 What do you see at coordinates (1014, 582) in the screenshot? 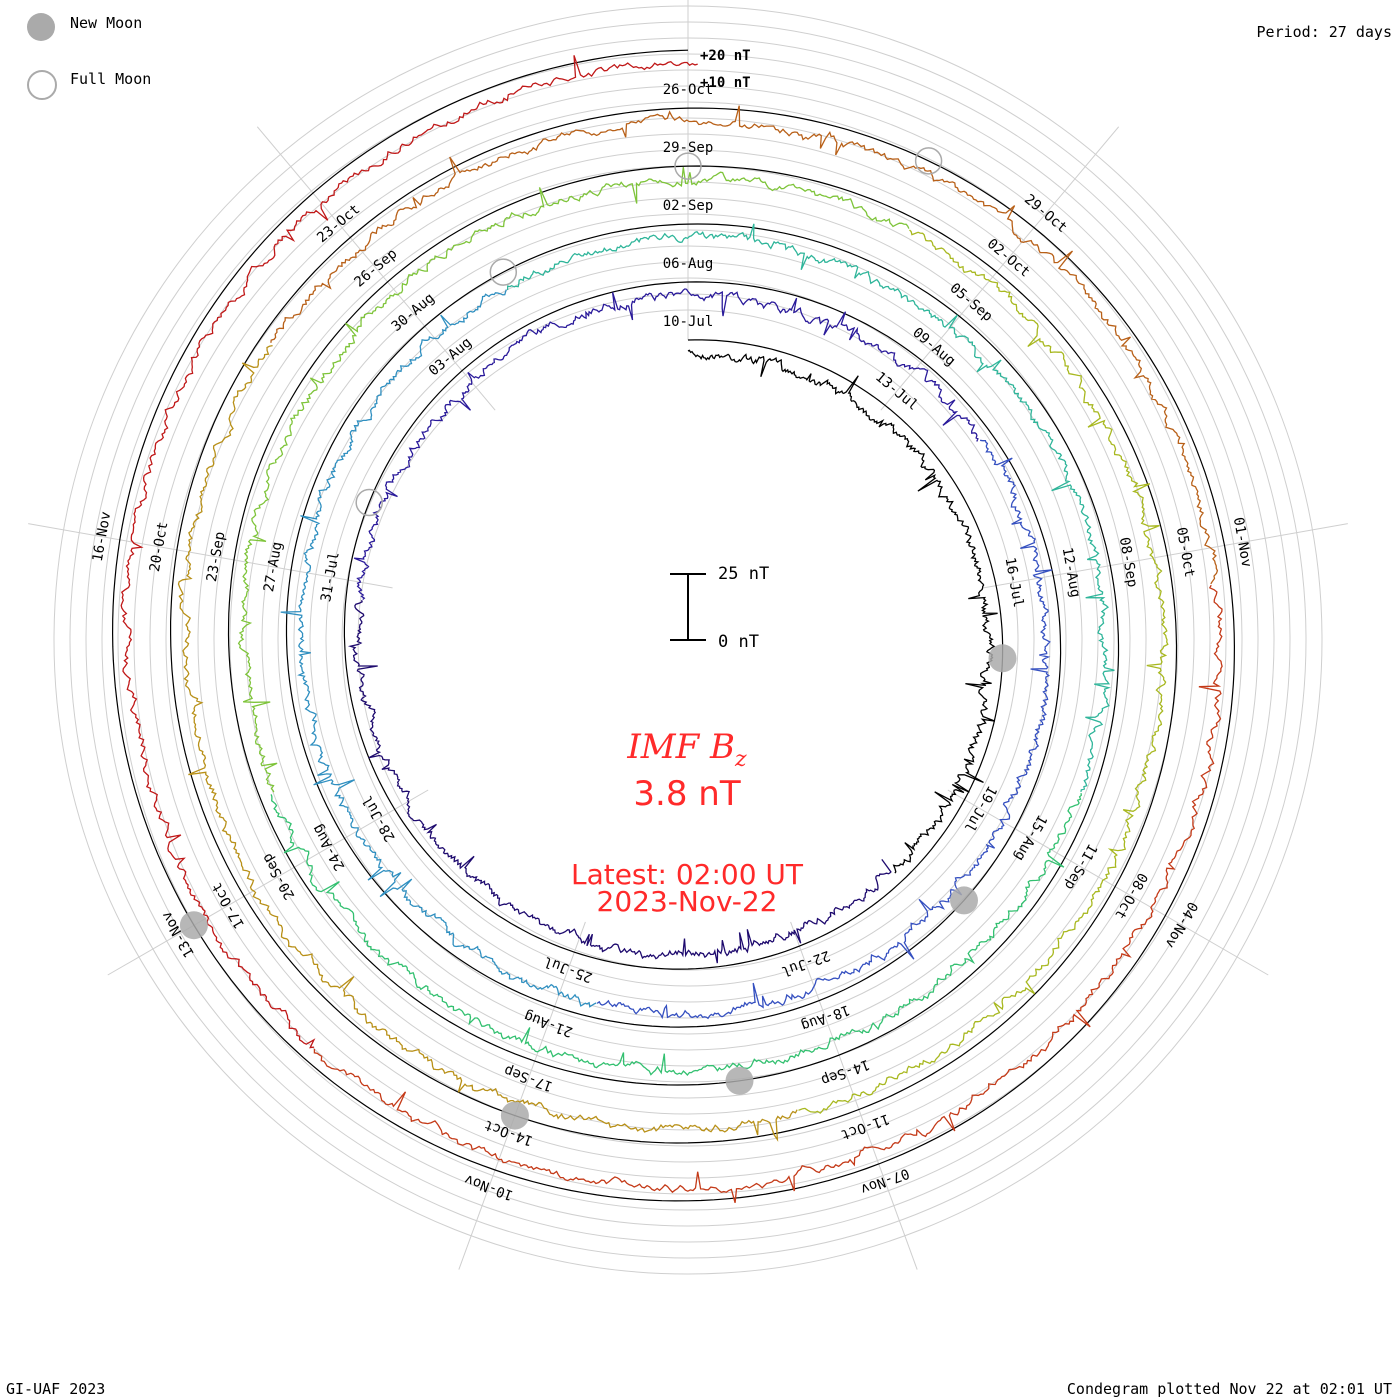
I see `date-label: 16-Jul` at bounding box center [1014, 582].